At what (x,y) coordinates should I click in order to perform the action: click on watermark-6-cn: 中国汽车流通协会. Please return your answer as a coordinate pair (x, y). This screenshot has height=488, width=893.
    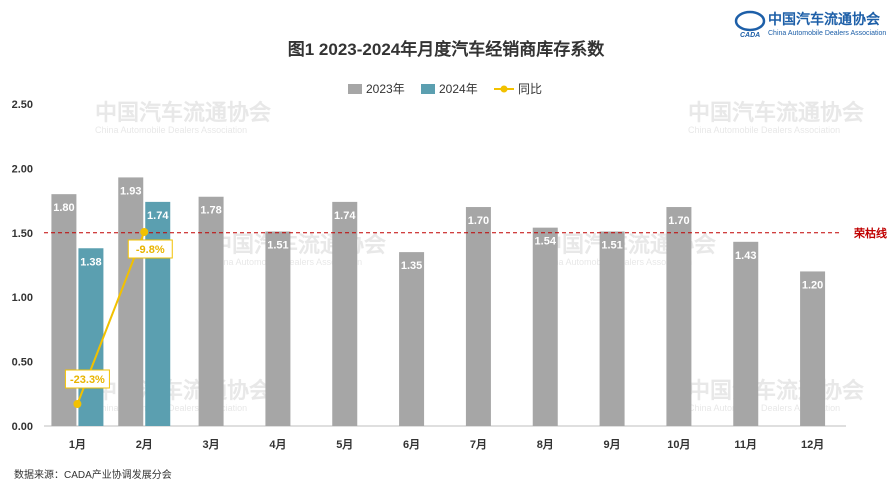
    Looking at the image, I should click on (776, 390).